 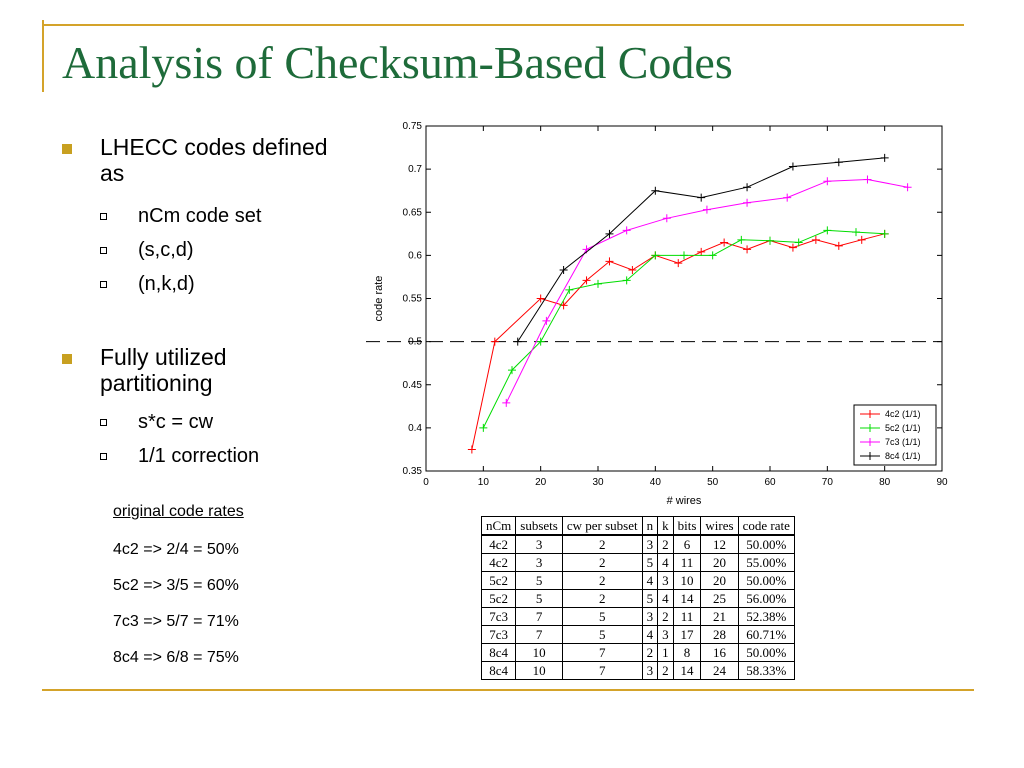 What do you see at coordinates (413, 126) in the screenshot?
I see `y-tick-label: 0.75` at bounding box center [413, 126].